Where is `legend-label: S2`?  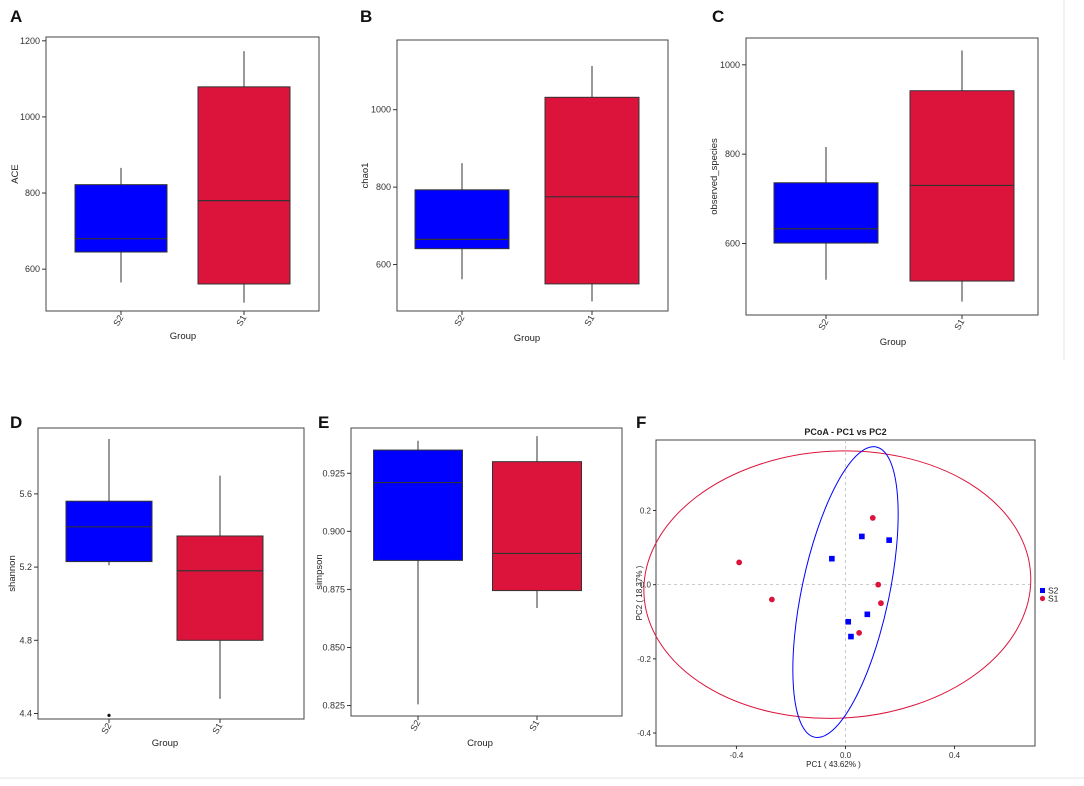 legend-label: S2 is located at coordinates (1053, 591).